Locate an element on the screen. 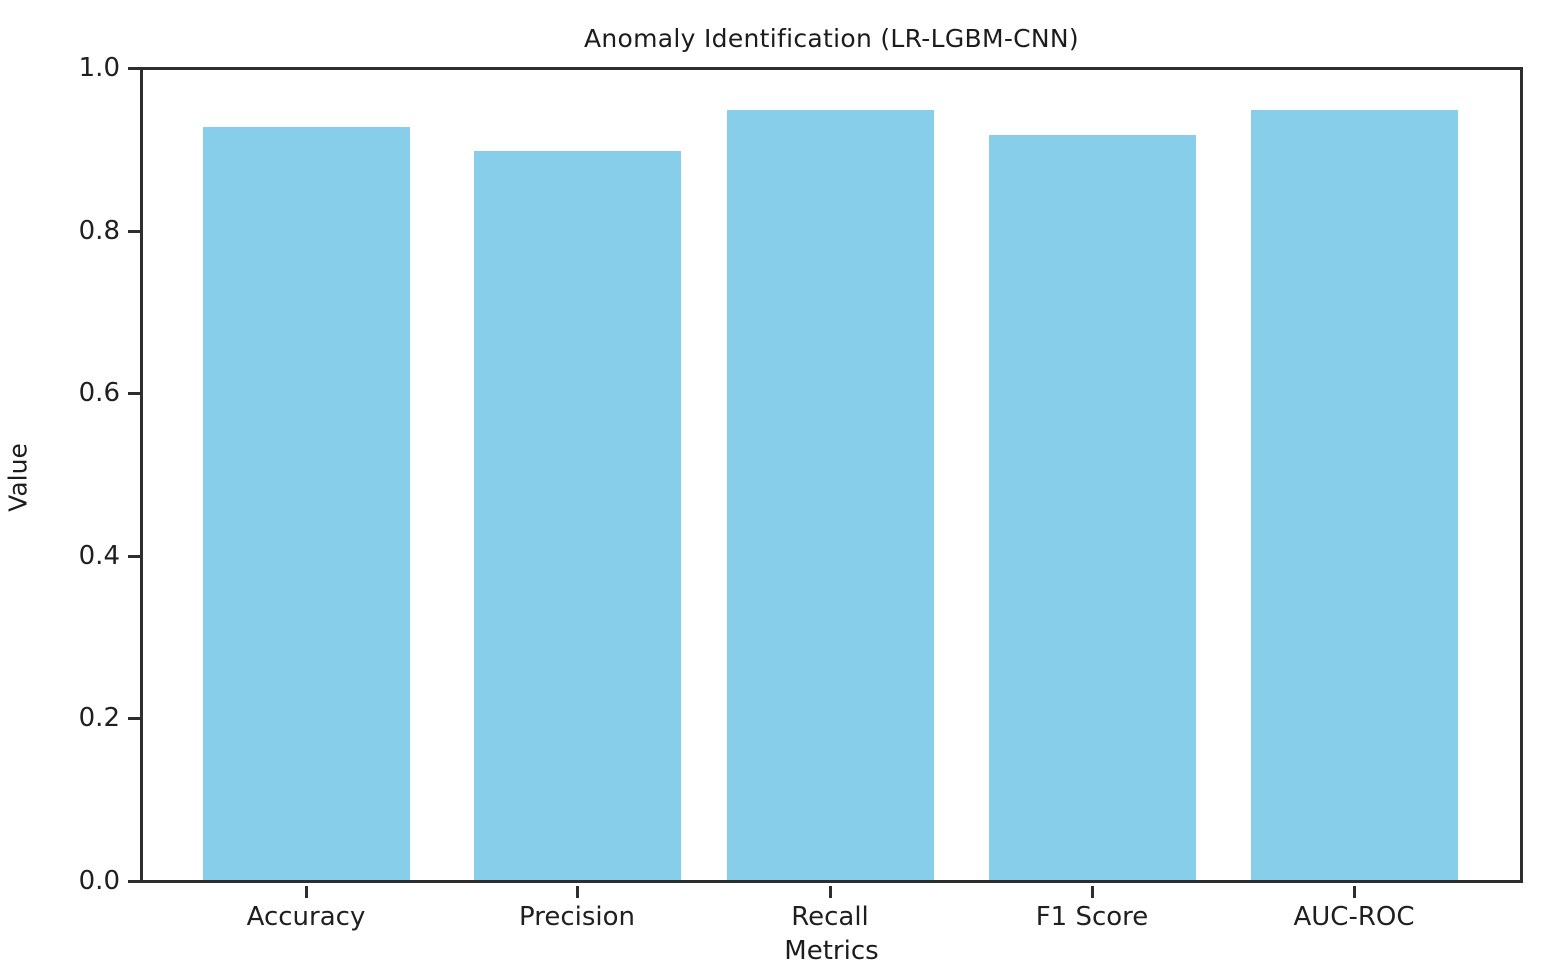 The height and width of the screenshot is (980, 1555). bar-recall is located at coordinates (830, 495).